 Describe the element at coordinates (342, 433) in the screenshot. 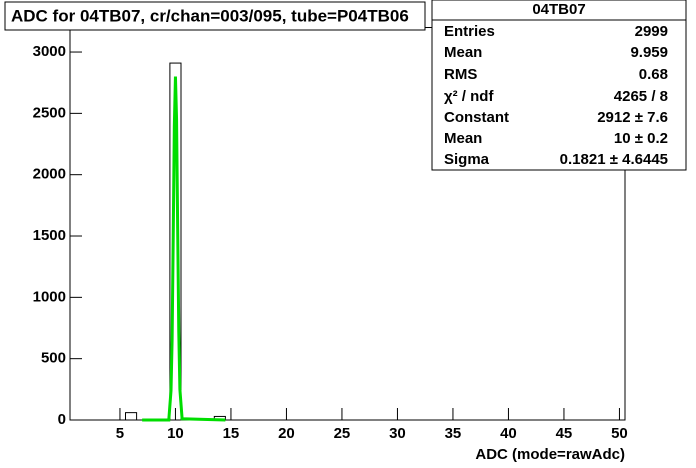

I see `x-tick-label: 25` at that location.